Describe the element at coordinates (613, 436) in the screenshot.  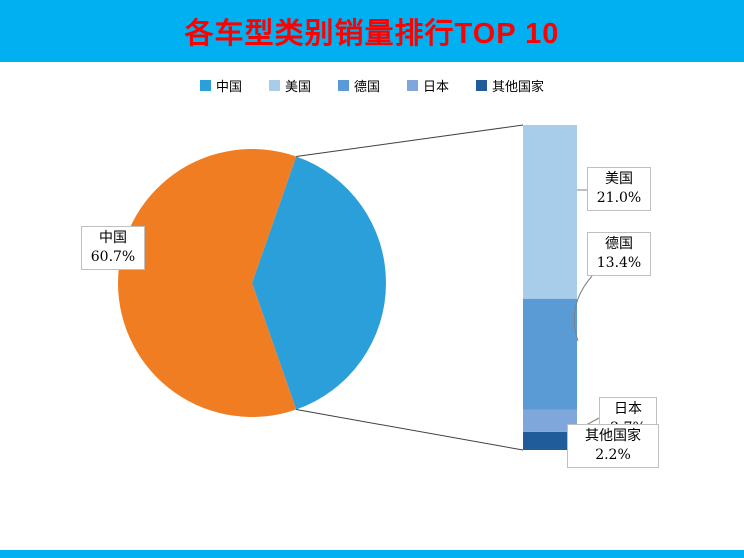
I see `label-others-name: 其他国家` at that location.